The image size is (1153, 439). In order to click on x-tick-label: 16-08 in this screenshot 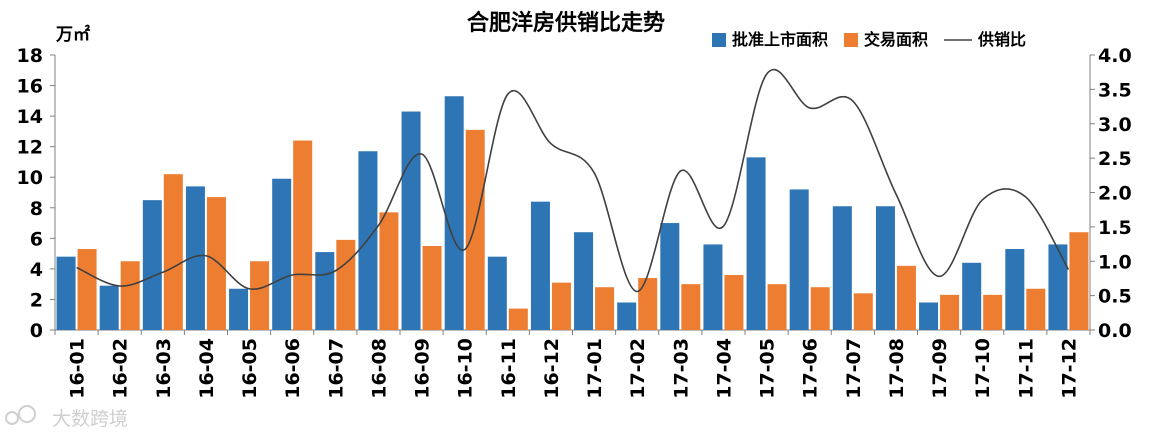, I will do `click(379, 368)`.